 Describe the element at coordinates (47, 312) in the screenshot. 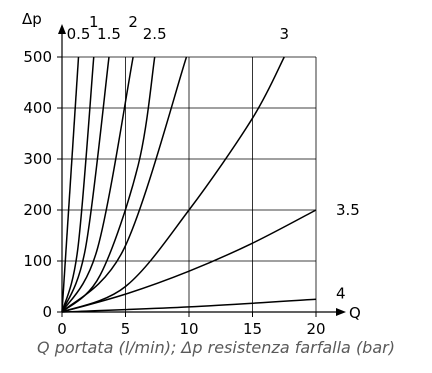

I see `y-tick-label: 0` at that location.